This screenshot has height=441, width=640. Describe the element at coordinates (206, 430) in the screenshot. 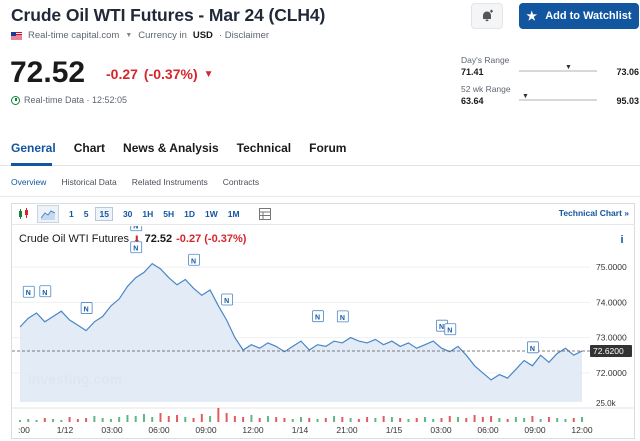

I see `x-tick-label: 09:00` at that location.